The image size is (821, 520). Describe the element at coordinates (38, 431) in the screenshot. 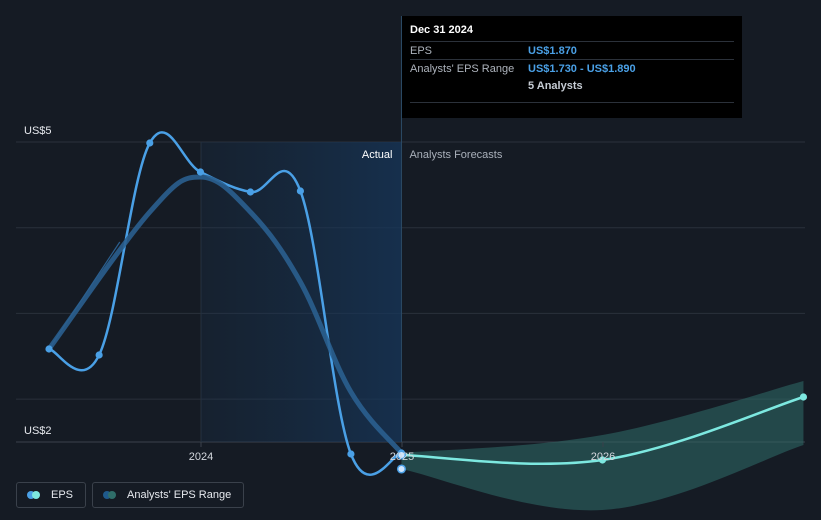

I see `y-axis-bottom-label: US$2` at that location.